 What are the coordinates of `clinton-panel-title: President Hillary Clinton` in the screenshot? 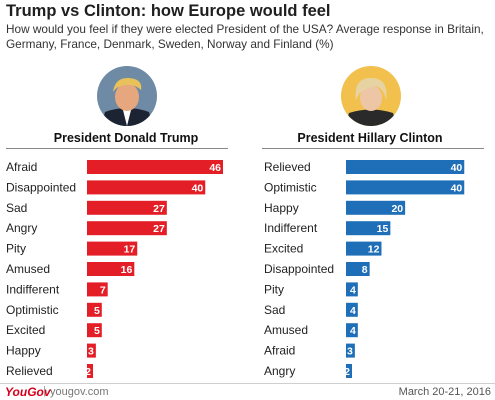 It's located at (370, 138).